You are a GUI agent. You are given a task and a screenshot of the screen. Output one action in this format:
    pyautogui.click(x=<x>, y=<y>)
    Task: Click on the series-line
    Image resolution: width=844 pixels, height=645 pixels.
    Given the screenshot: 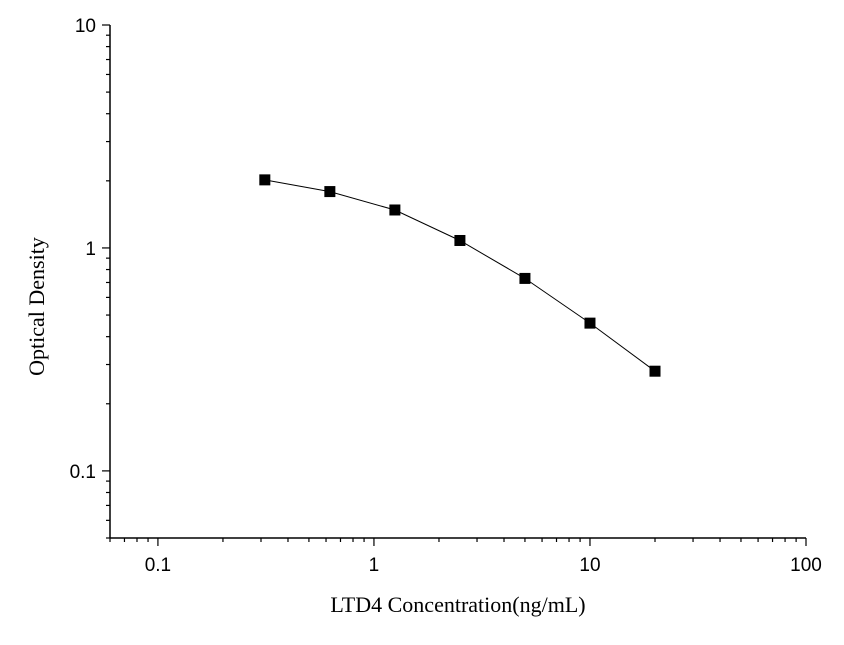 What is the action you would take?
    pyautogui.click(x=460, y=275)
    